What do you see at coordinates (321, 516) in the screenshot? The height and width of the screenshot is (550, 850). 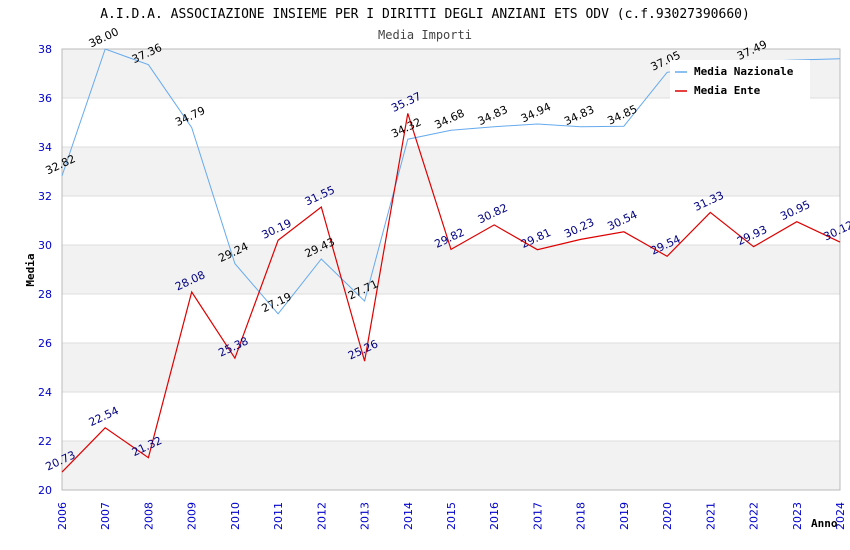 I see `x-tick-label: 2012` at bounding box center [321, 516].